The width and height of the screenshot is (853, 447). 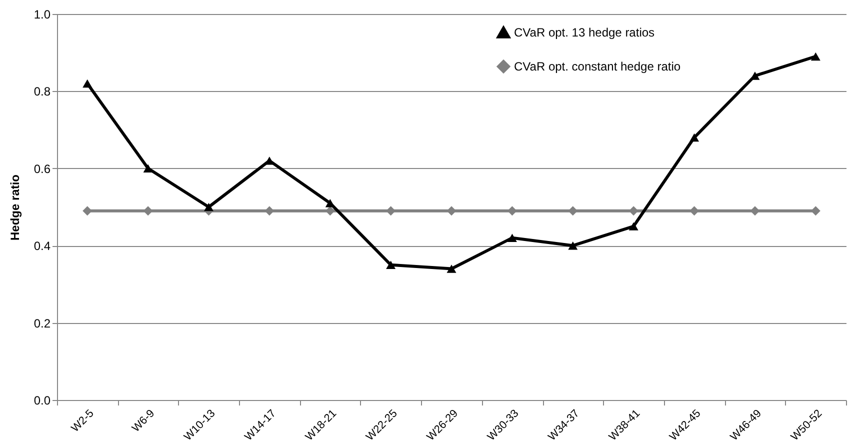 I want to click on y-tick-label: 0.6, so click(x=42, y=169).